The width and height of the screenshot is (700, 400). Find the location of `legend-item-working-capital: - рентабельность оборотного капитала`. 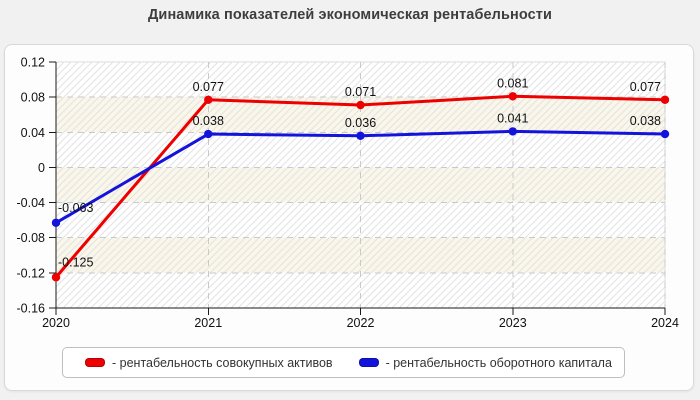

legend-item-working-capital: - рентабельность оборотного капитала is located at coordinates (485, 362).